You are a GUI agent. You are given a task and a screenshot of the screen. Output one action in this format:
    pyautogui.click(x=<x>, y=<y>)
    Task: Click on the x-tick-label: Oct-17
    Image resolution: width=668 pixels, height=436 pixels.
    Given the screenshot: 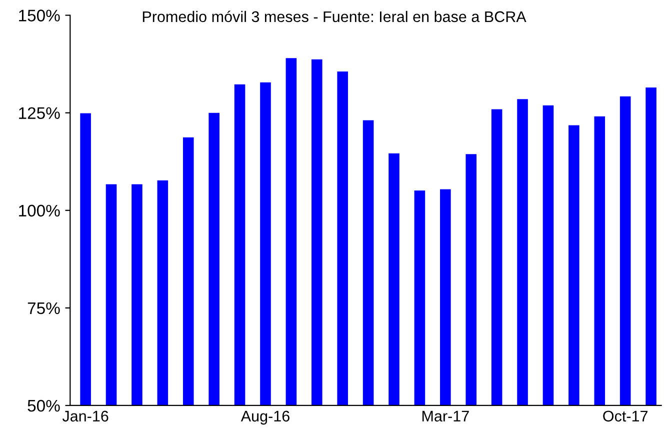 What is the action you would take?
    pyautogui.click(x=625, y=416)
    